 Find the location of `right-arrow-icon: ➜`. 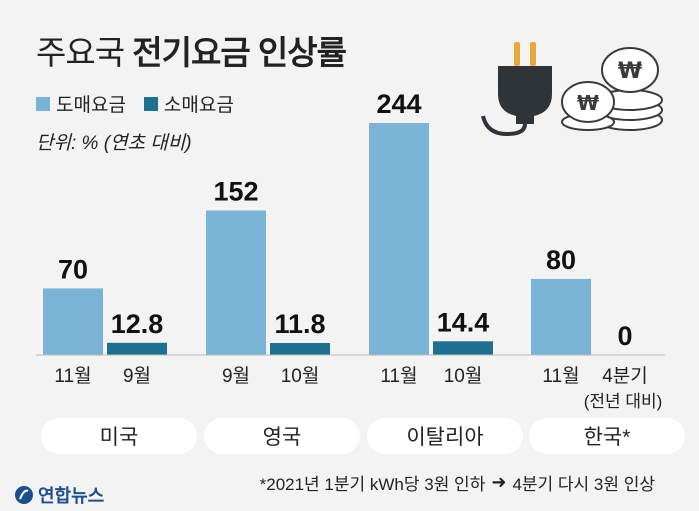

right-arrow-icon: ➜ is located at coordinates (499, 482).